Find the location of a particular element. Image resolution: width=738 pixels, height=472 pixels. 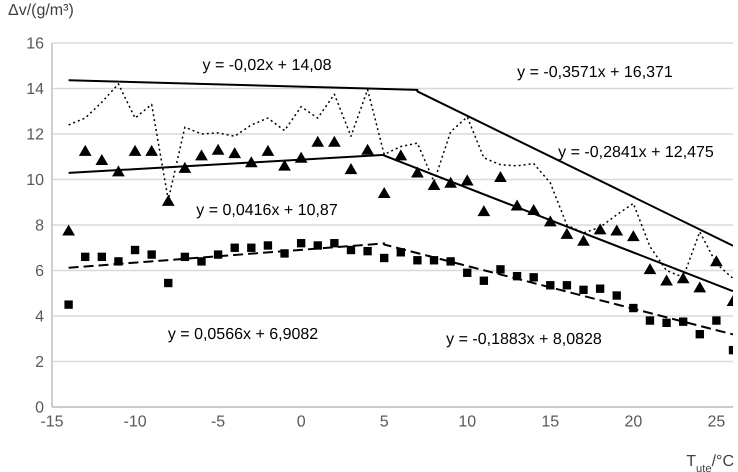

annotation: y = -0,1883x + 8,0828 is located at coordinates (524, 339).